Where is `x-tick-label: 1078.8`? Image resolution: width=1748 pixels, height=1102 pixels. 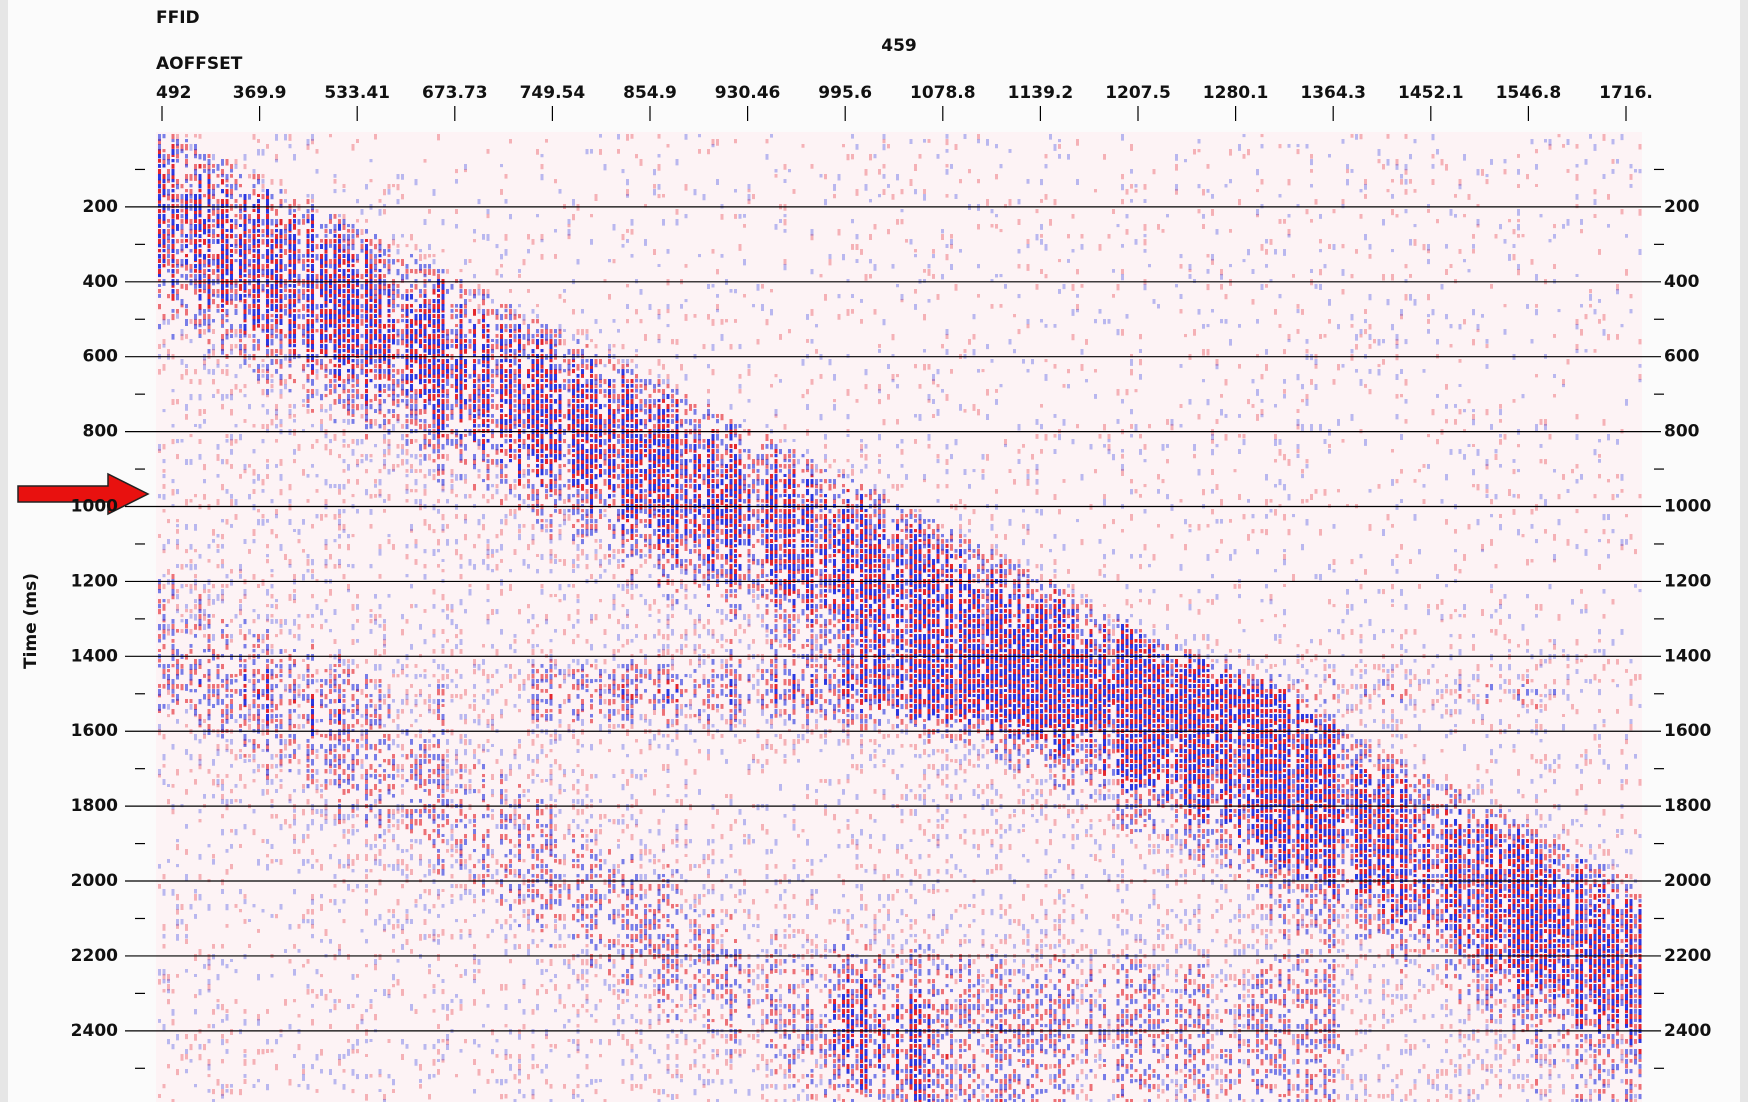 x-tick-label: 1078.8 is located at coordinates (943, 93).